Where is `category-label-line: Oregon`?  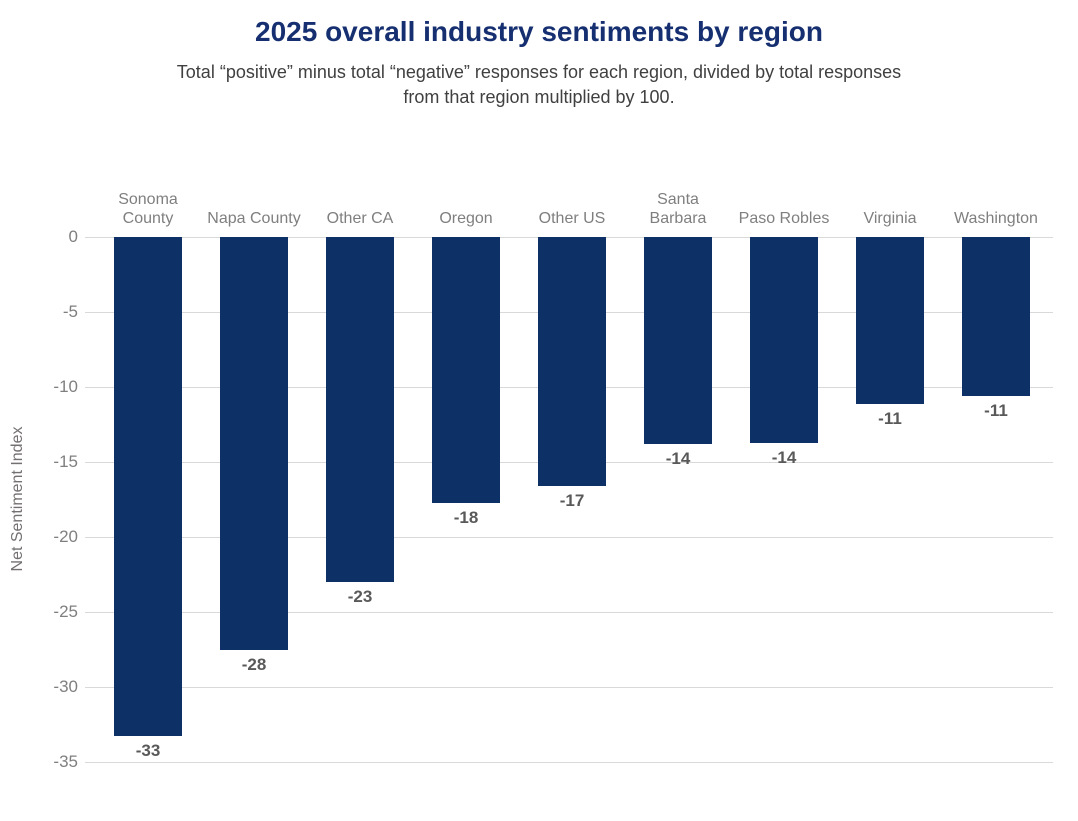 category-label-line: Oregon is located at coordinates (466, 218).